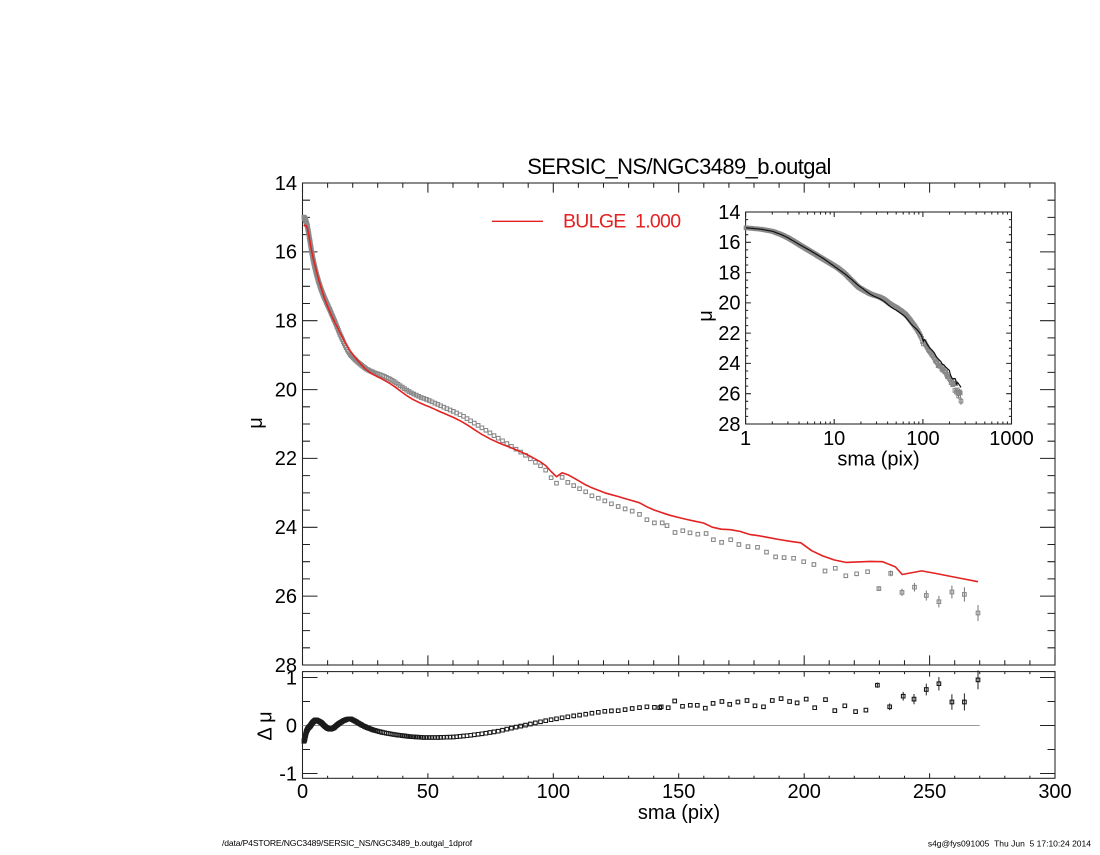 This screenshot has height=855, width=1100. I want to click on svg-text: 300, so click(1054, 792).